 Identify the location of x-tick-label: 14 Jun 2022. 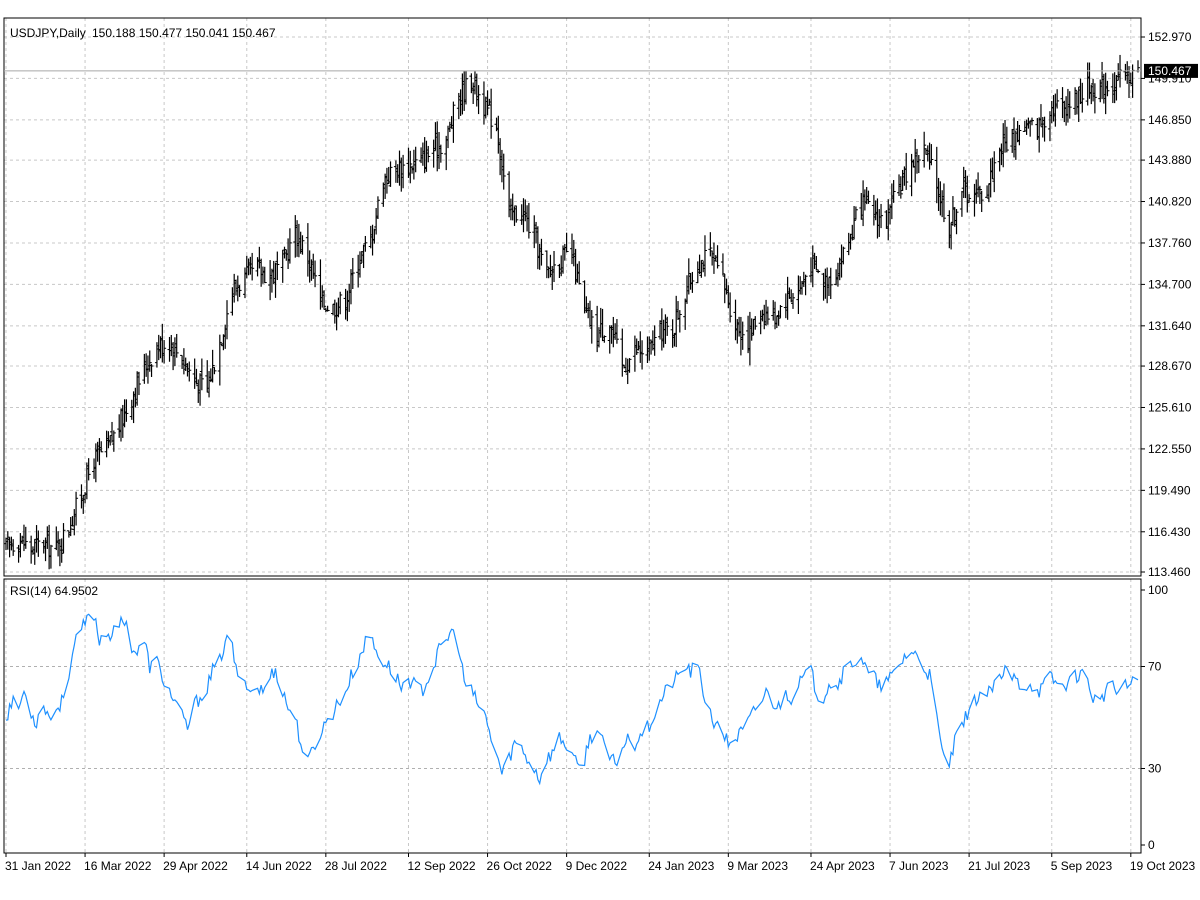
(279, 866).